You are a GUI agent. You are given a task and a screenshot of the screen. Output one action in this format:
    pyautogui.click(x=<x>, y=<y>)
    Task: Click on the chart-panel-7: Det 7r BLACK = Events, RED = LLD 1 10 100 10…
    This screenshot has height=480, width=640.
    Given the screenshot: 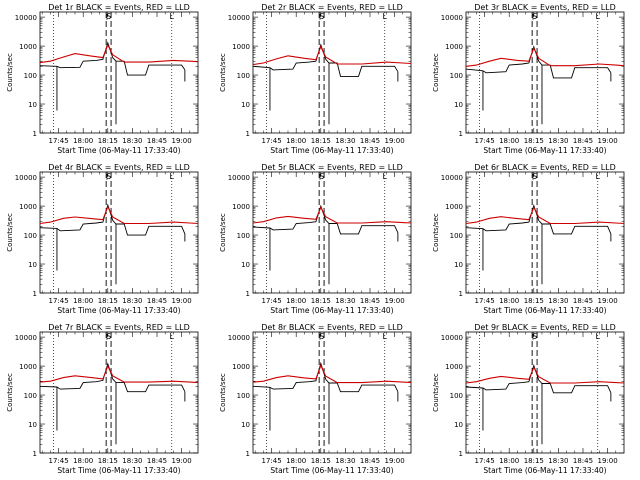 What is the action you would take?
    pyautogui.click(x=102, y=399)
    